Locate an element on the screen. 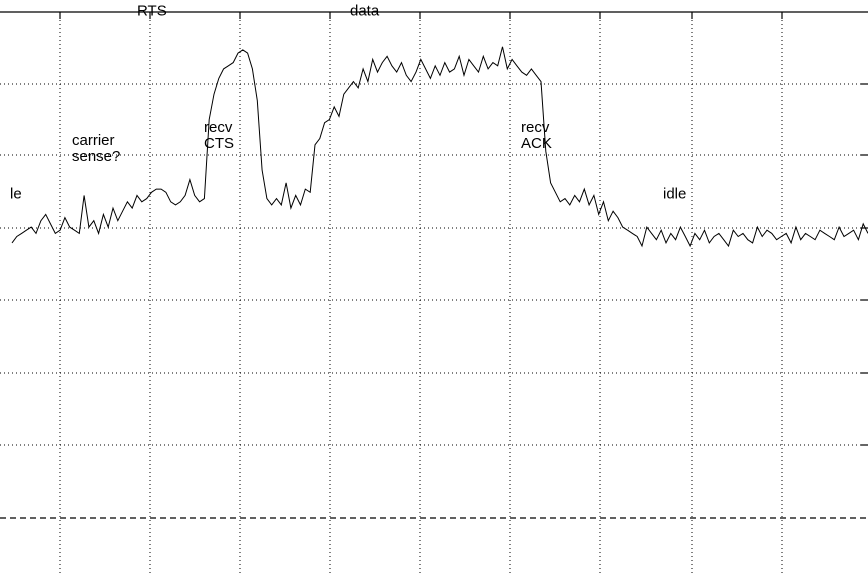  annotation-recv-ack: recv ACK is located at coordinates (536, 135).